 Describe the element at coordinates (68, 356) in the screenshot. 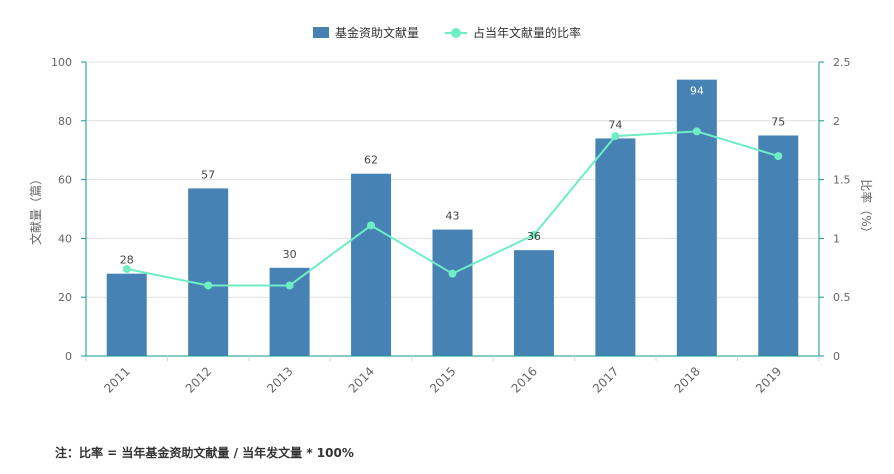

I see `y-tick-label: 0` at that location.